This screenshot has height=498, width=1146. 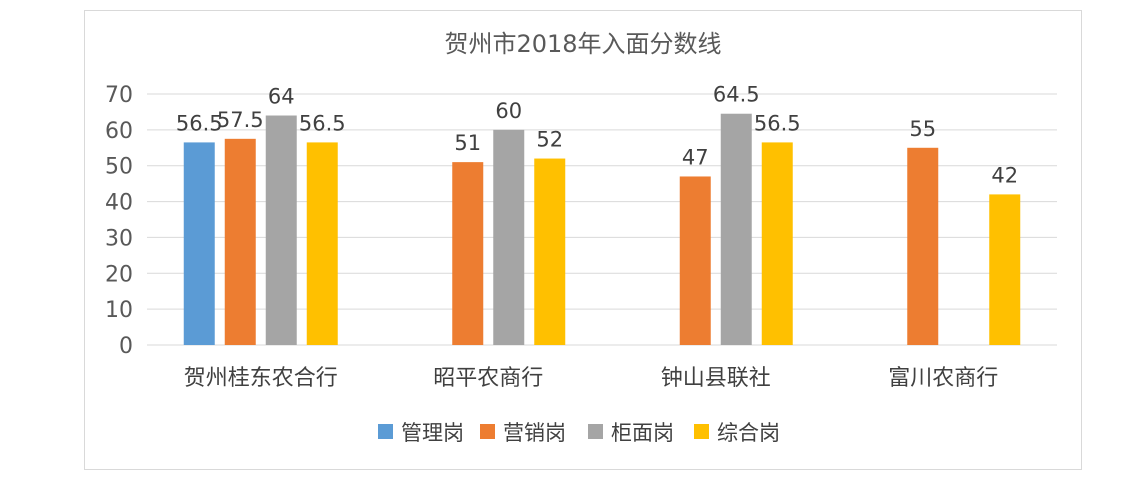 What do you see at coordinates (119, 238) in the screenshot?
I see `y-tick-label: 30` at bounding box center [119, 238].